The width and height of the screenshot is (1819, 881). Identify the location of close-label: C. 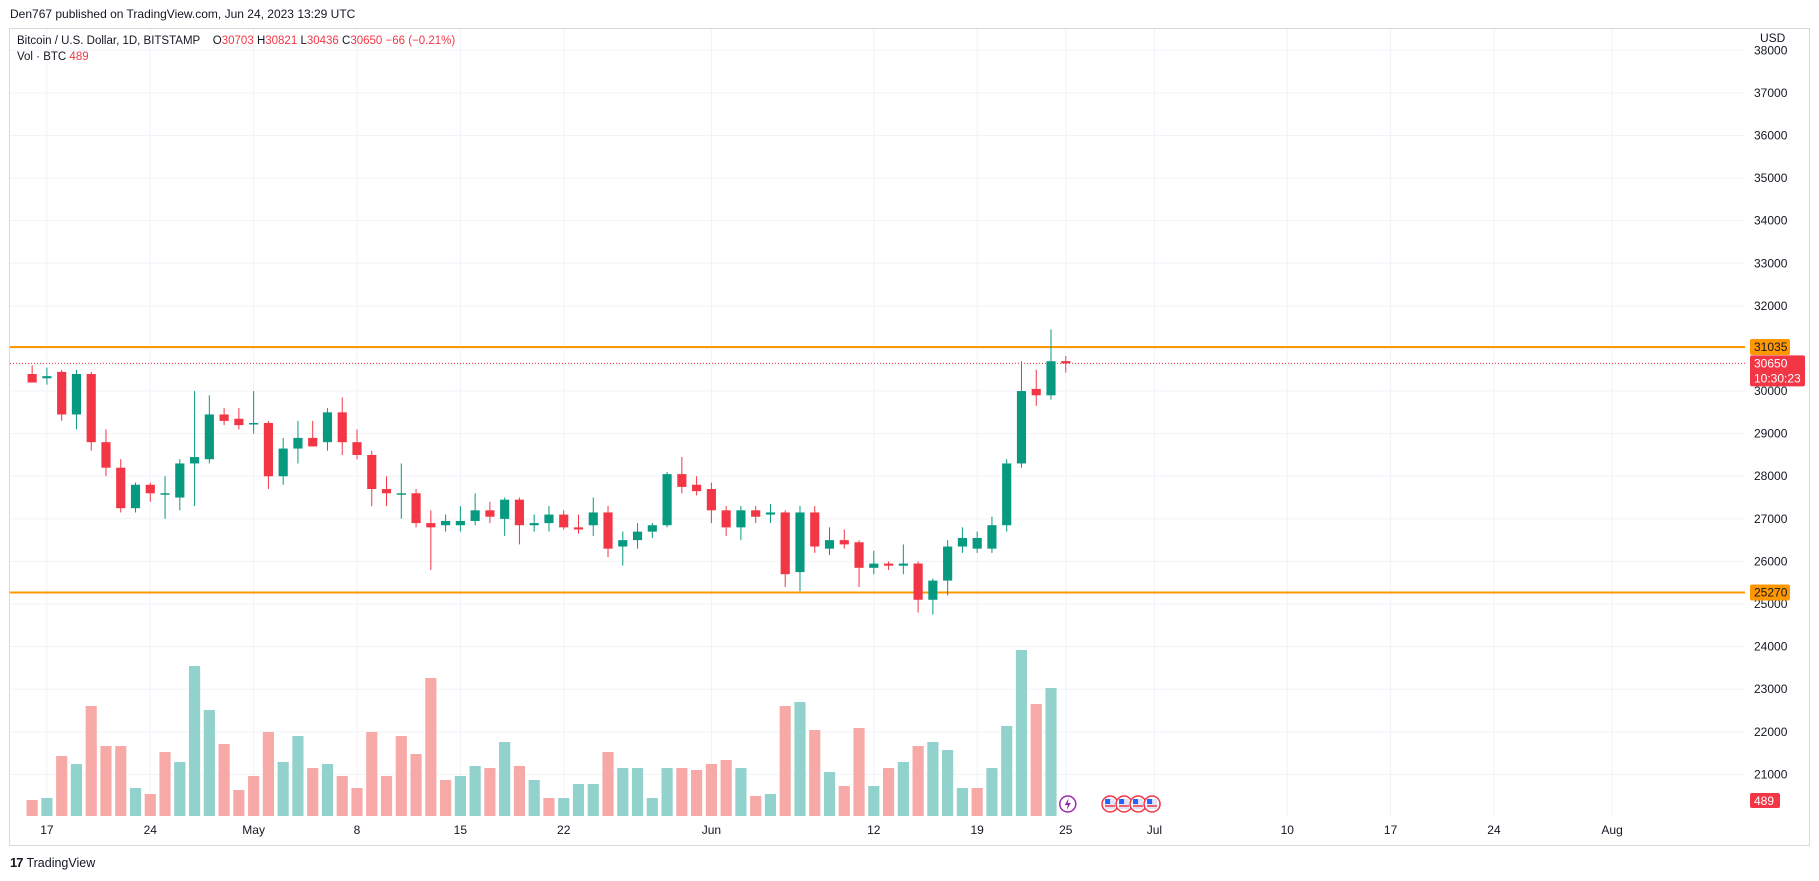
(346, 41).